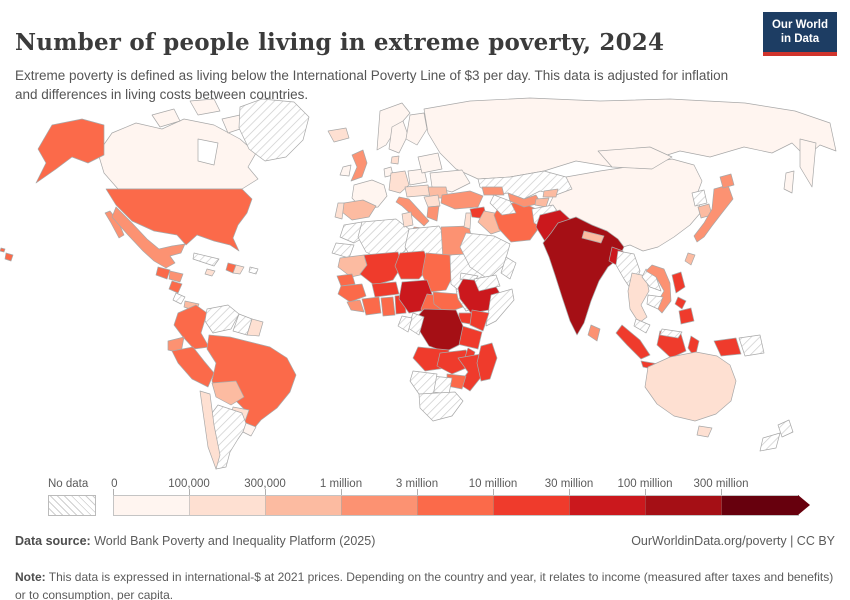 Image resolution: width=850 pixels, height=600 pixels. What do you see at coordinates (398, 137) in the screenshot?
I see `country-sweden` at bounding box center [398, 137].